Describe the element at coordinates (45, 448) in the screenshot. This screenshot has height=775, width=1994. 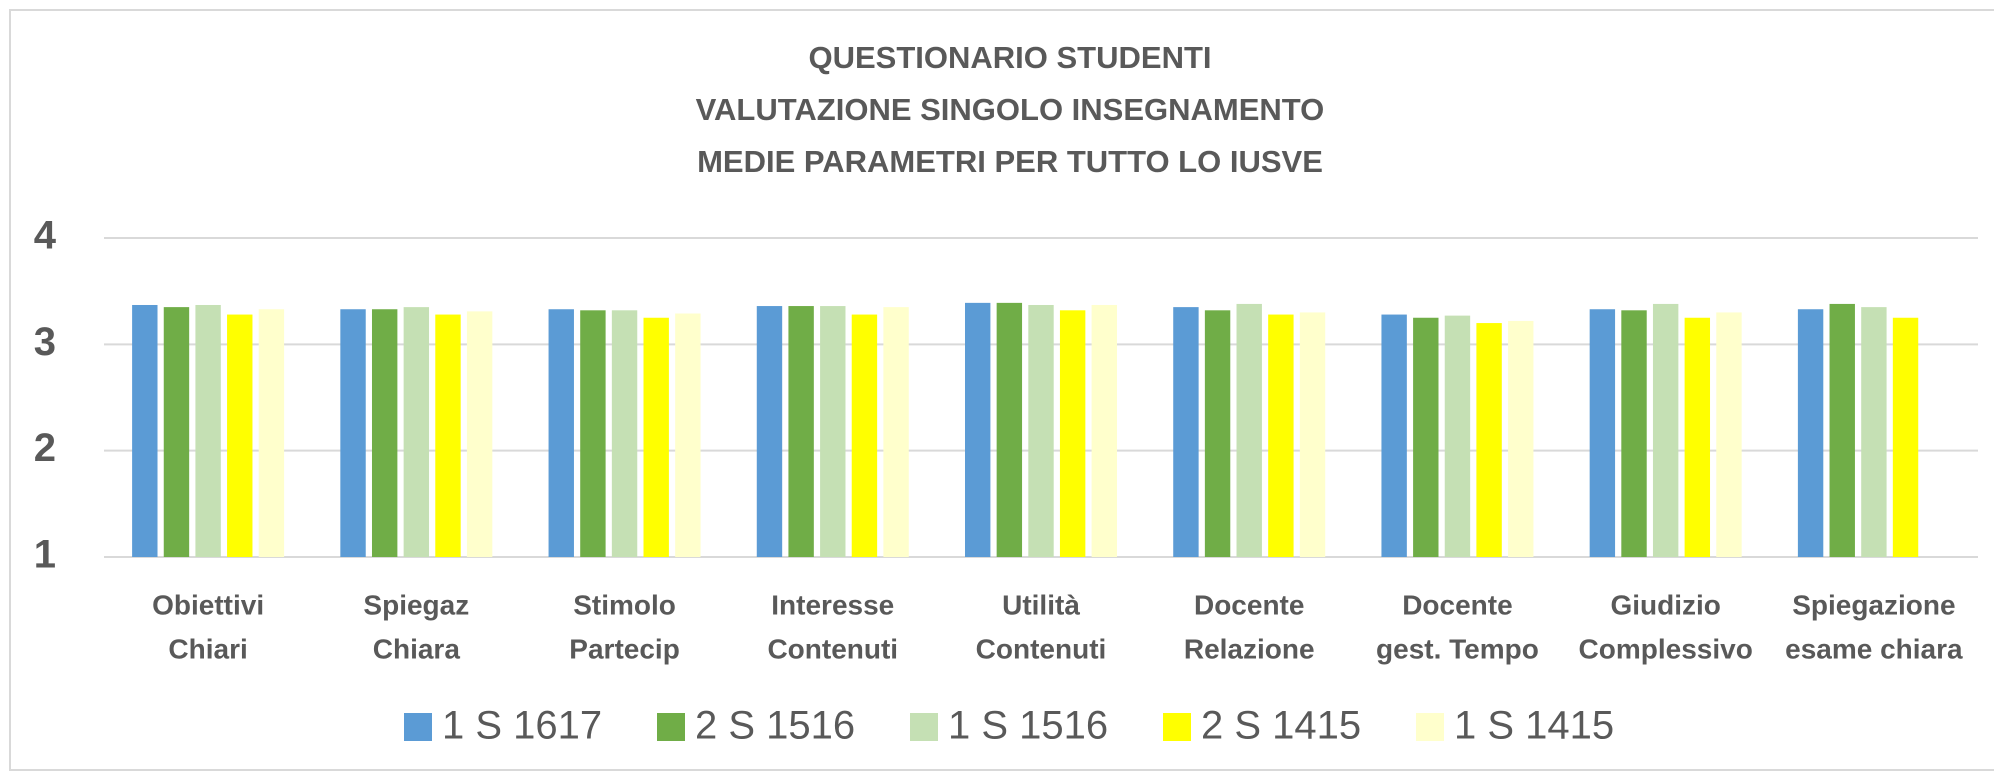
I see `y-tick-label: 2` at that location.